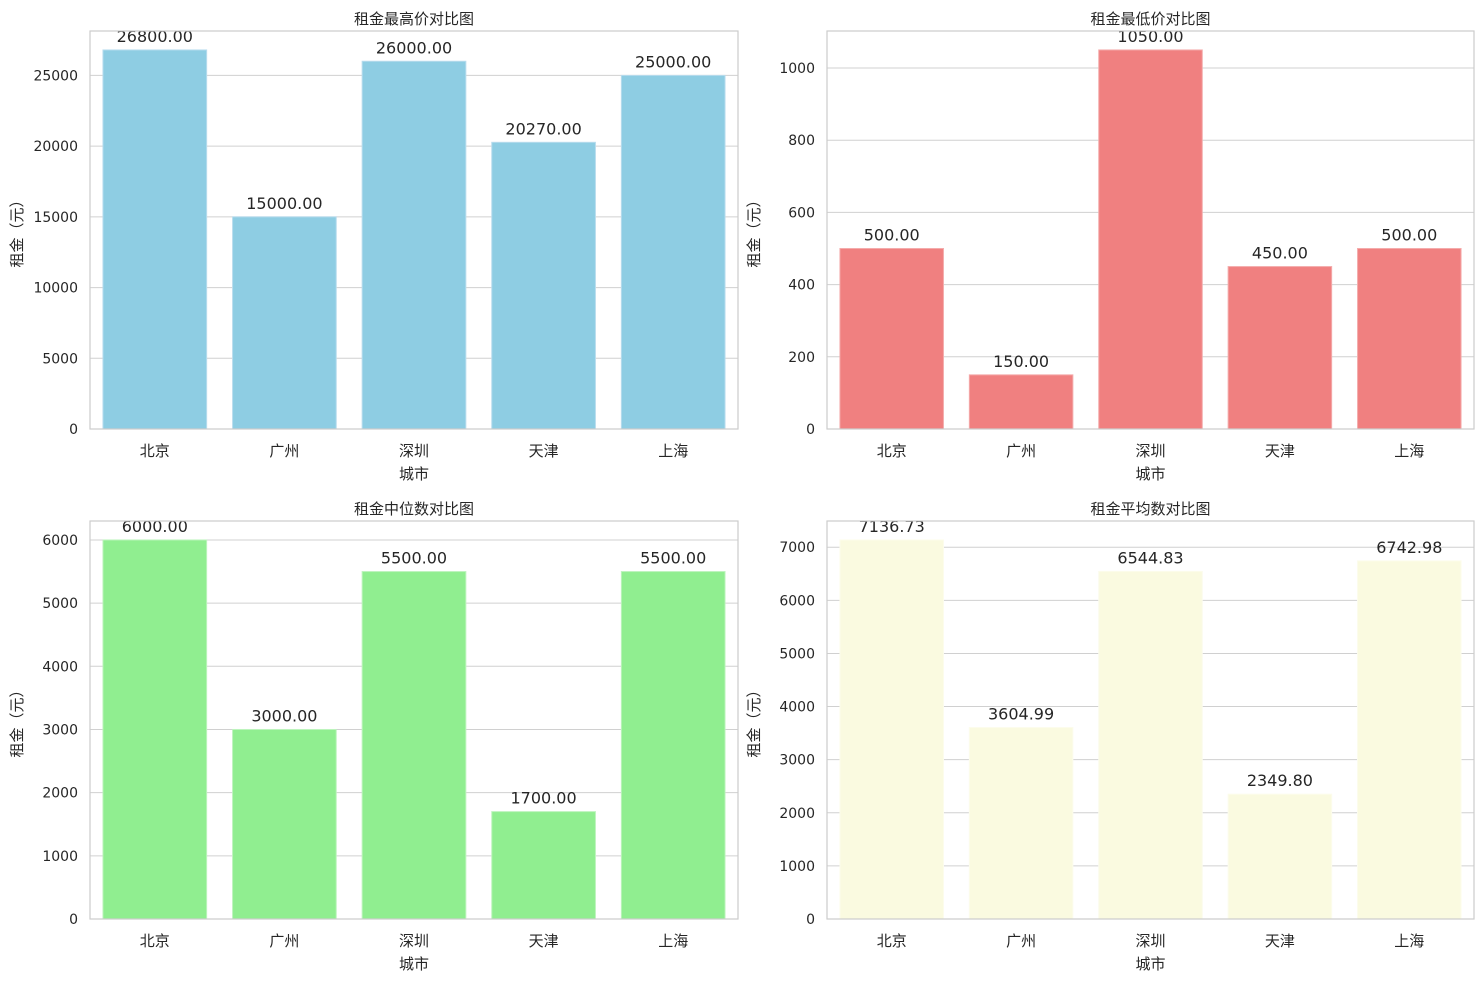 The height and width of the screenshot is (983, 1484). What do you see at coordinates (414, 47) in the screenshot?
I see `data-label: 26000.00` at bounding box center [414, 47].